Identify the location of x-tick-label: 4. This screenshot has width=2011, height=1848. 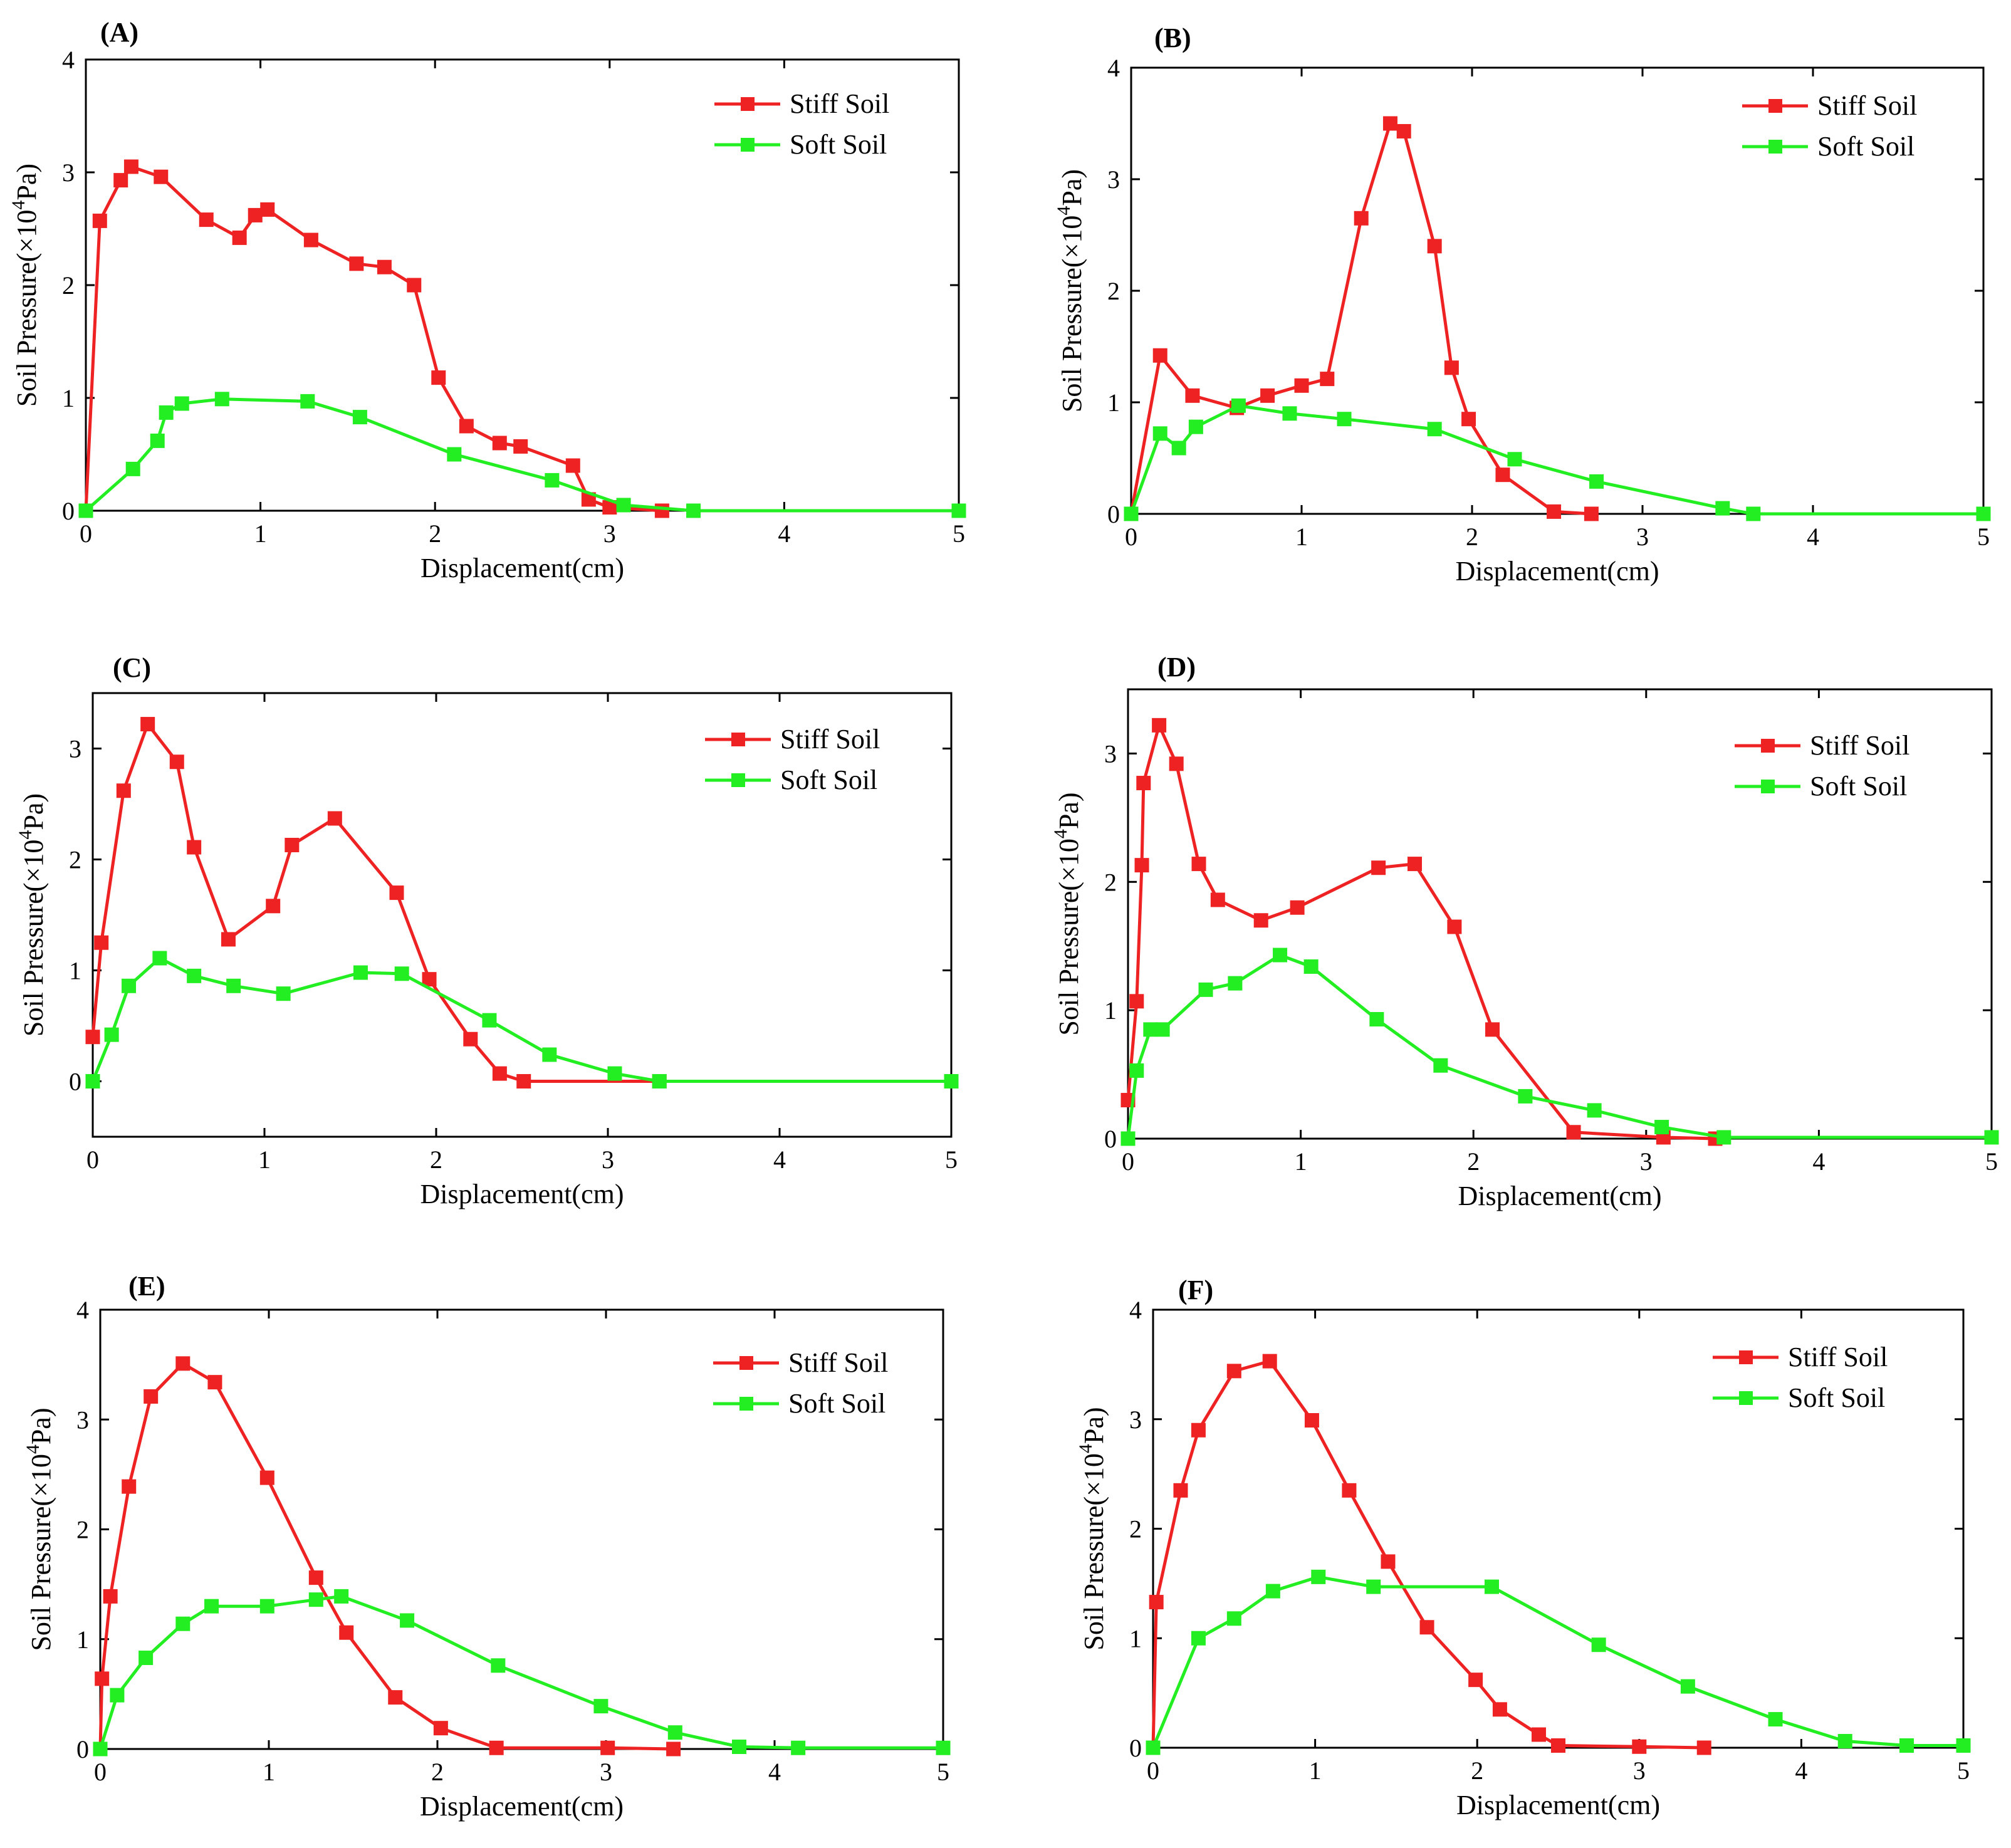
(1813, 537).